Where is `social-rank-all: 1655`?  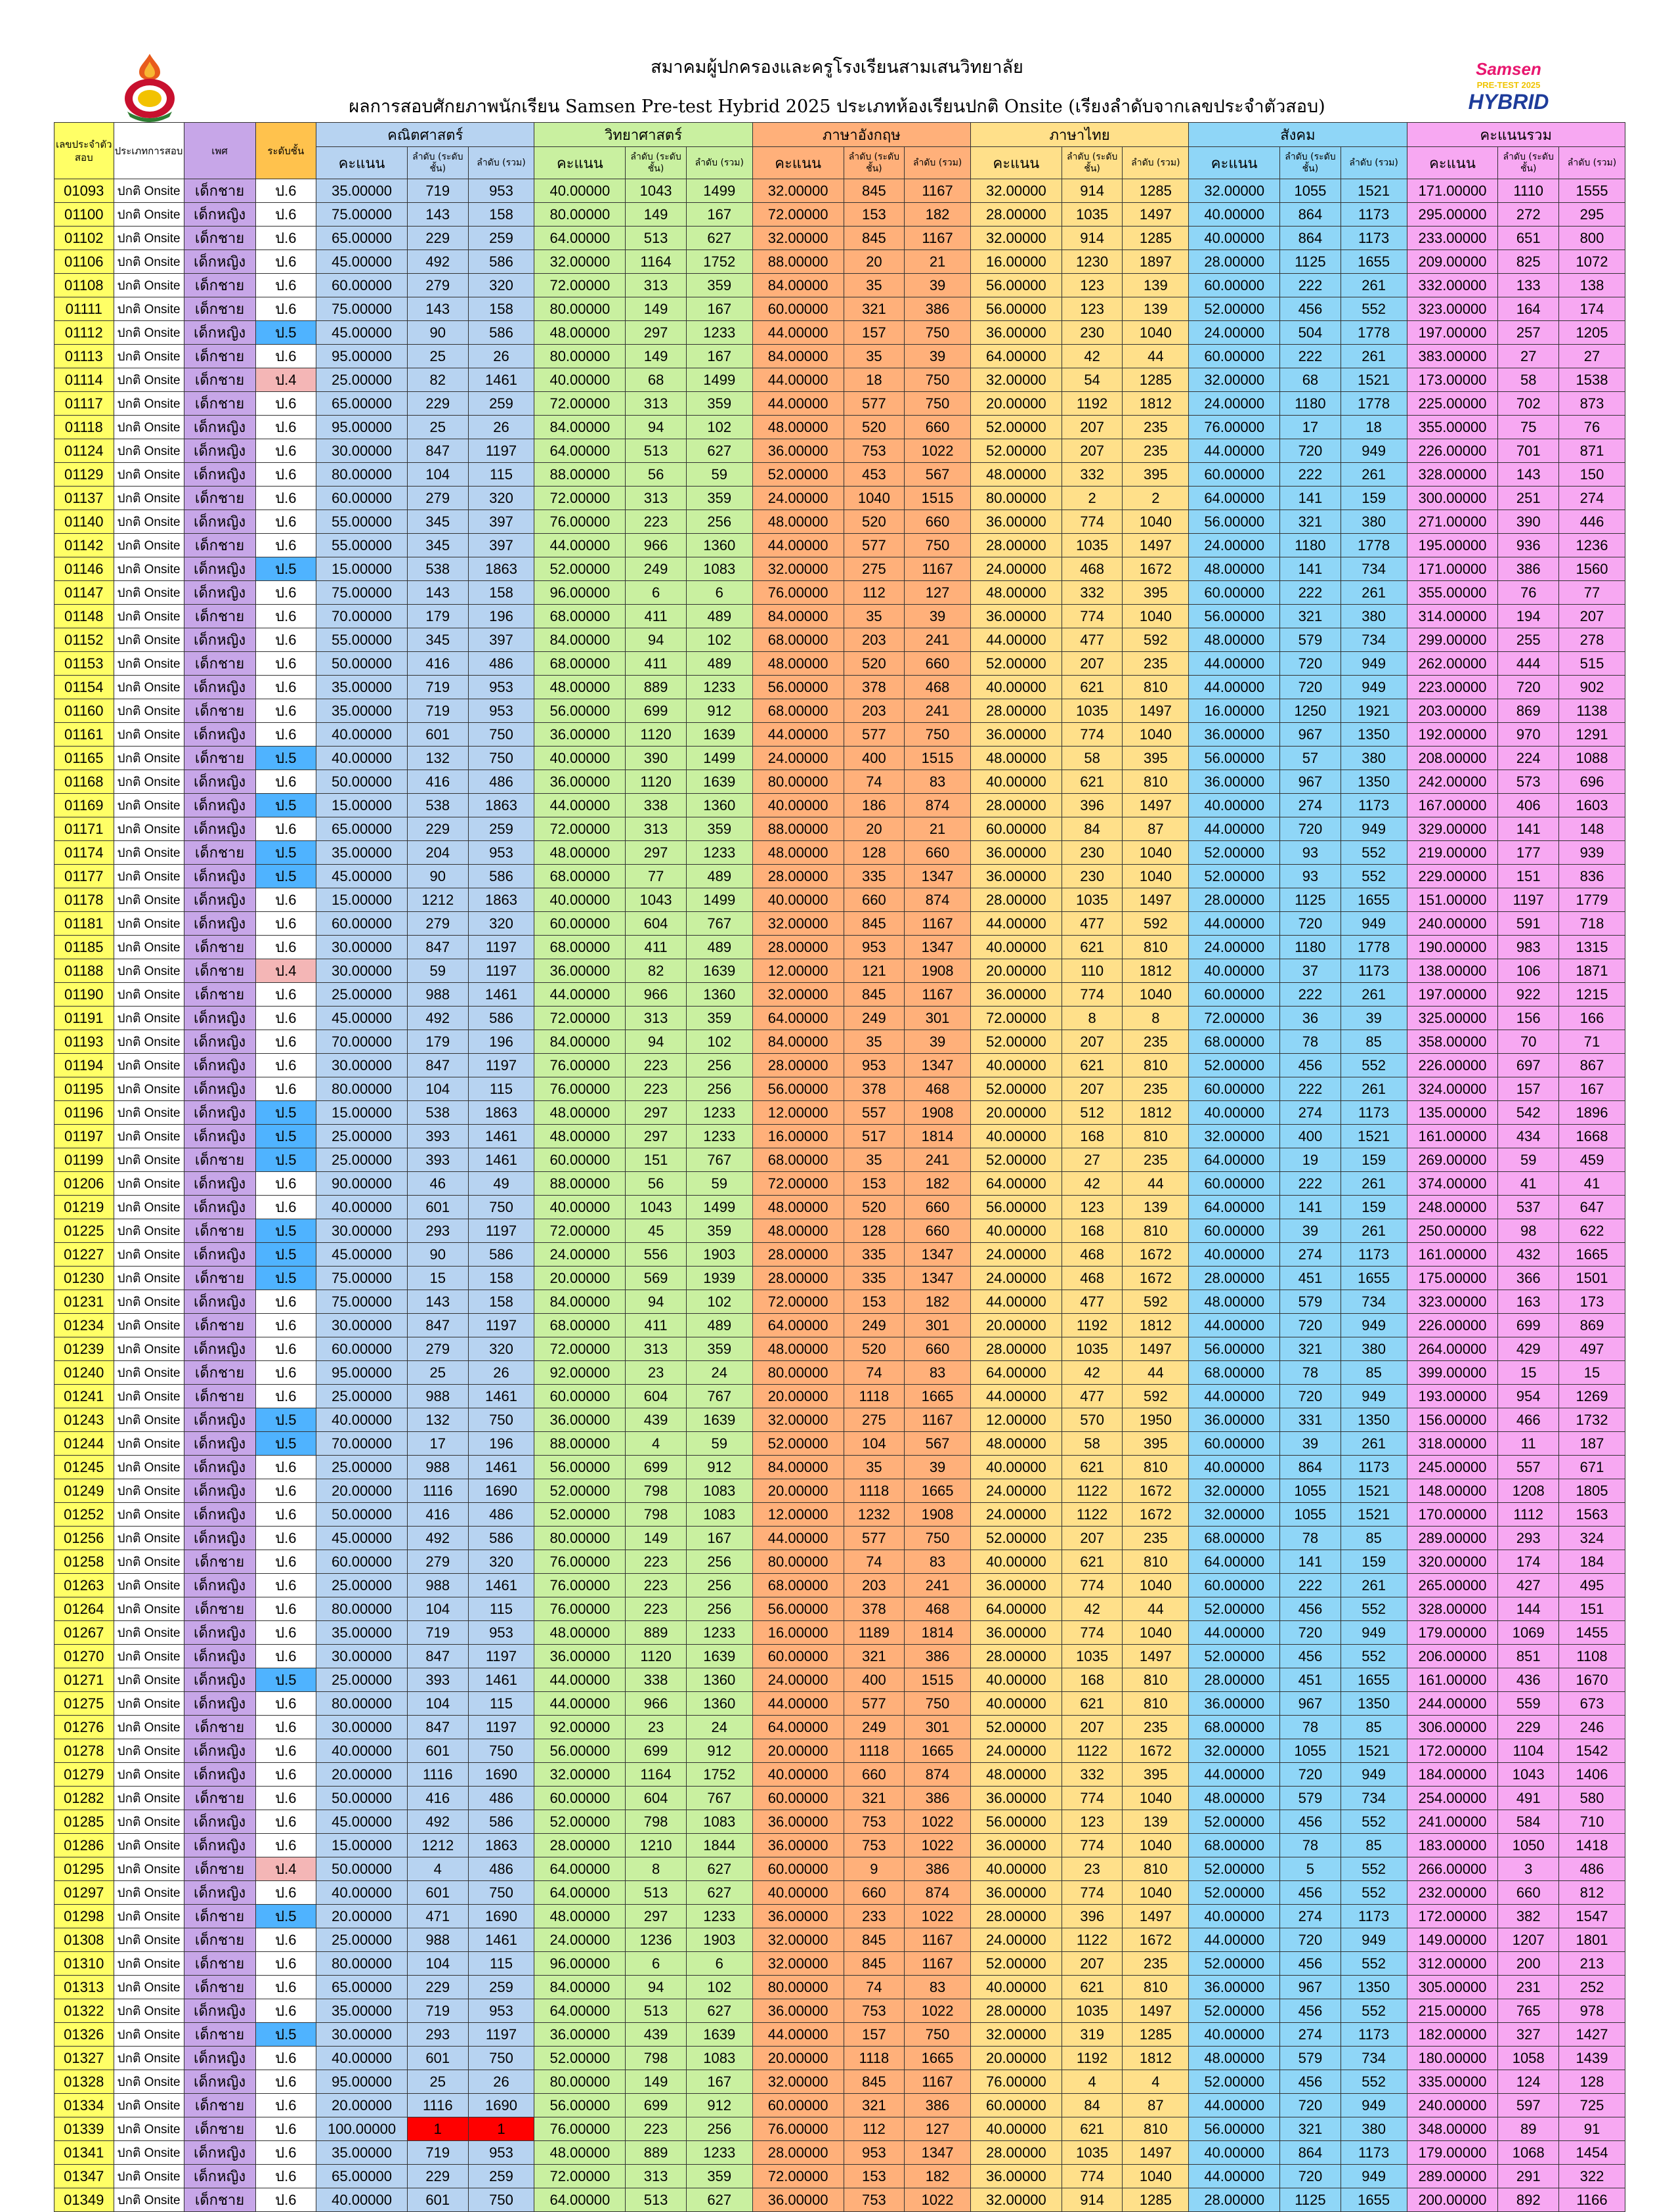 social-rank-all: 1655 is located at coordinates (1373, 1680).